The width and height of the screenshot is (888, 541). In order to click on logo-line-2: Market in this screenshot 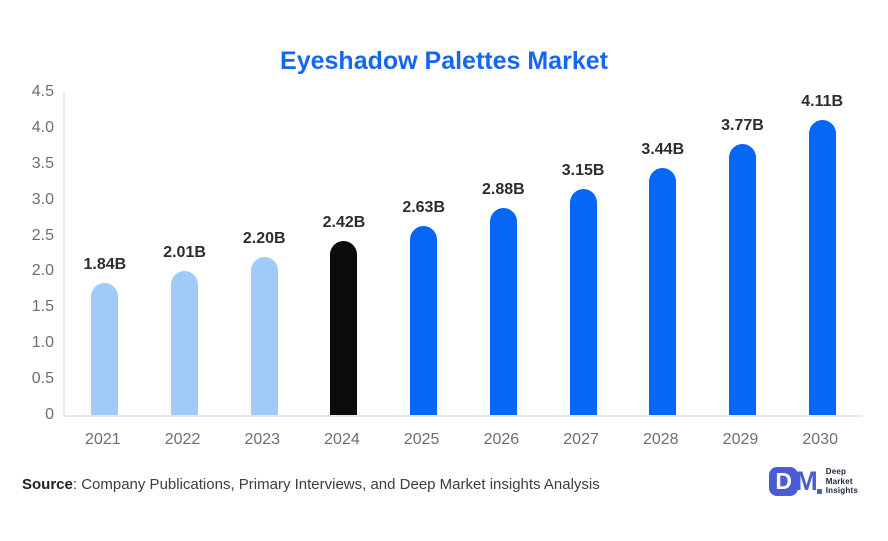, I will do `click(839, 481)`.